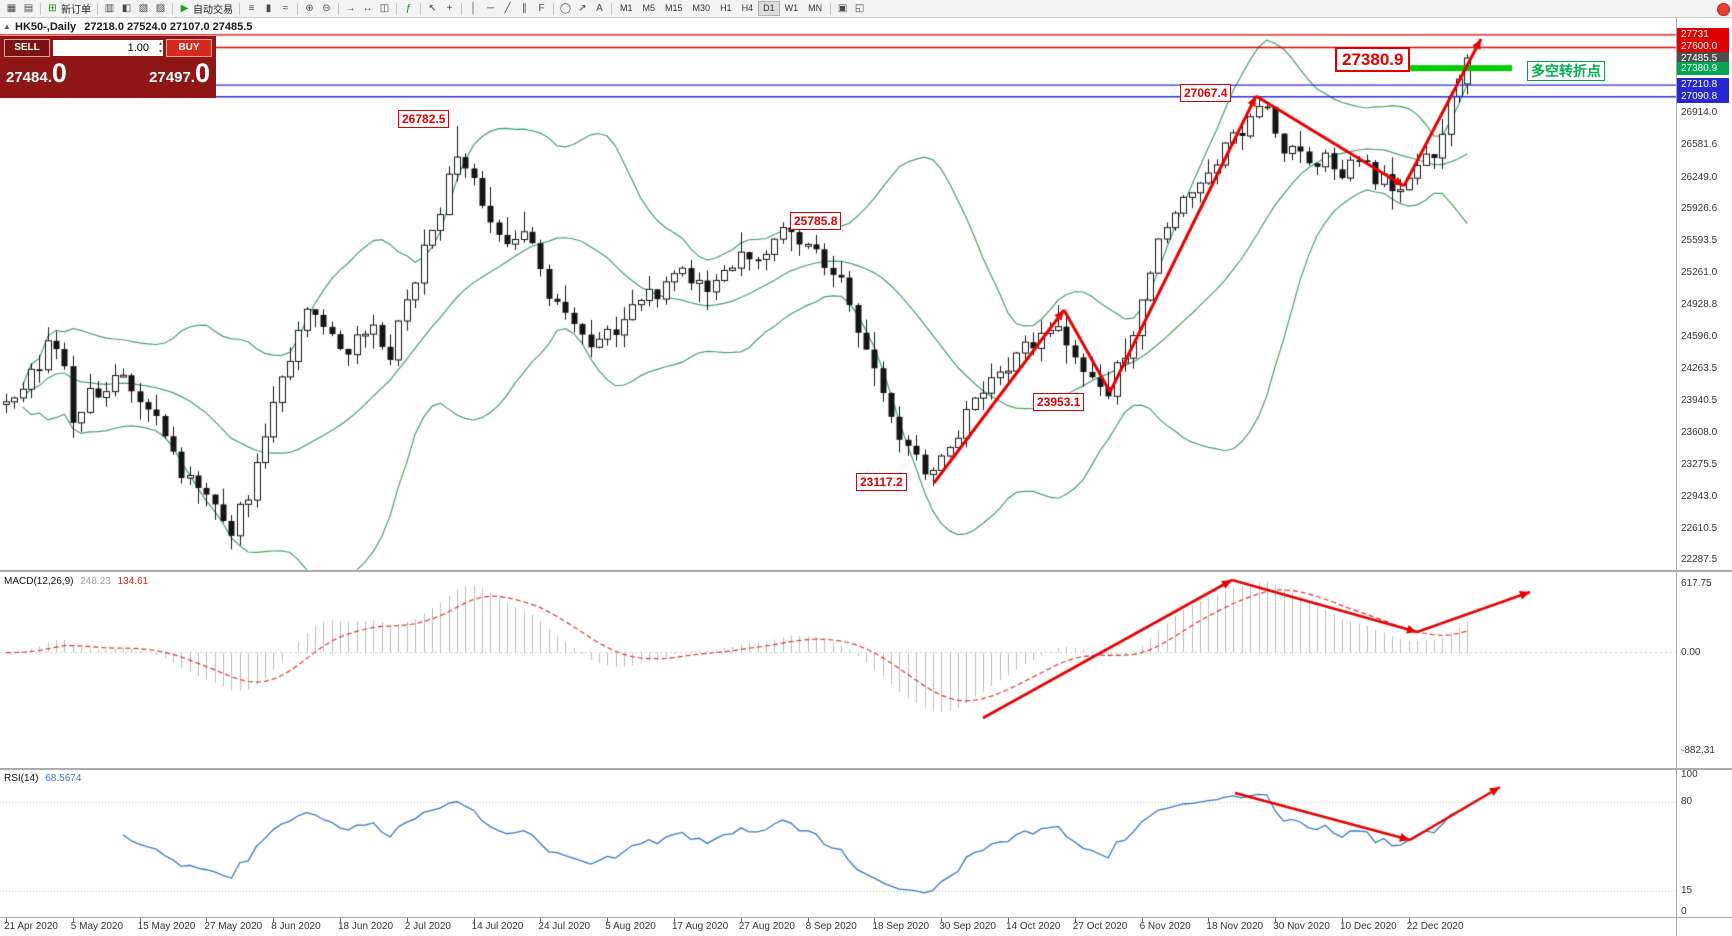 This screenshot has height=936, width=1732. What do you see at coordinates (108, 48) in the screenshot?
I see `volume-stepper: 1.00 ▴ ▾` at bounding box center [108, 48].